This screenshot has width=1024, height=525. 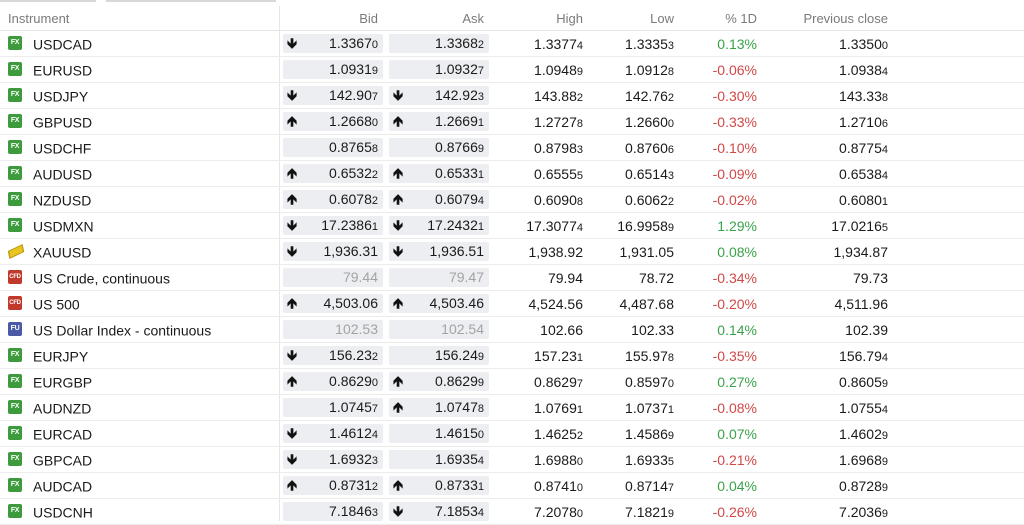 What do you see at coordinates (628, 69) in the screenshot?
I see `low-price: 1.09128` at bounding box center [628, 69].